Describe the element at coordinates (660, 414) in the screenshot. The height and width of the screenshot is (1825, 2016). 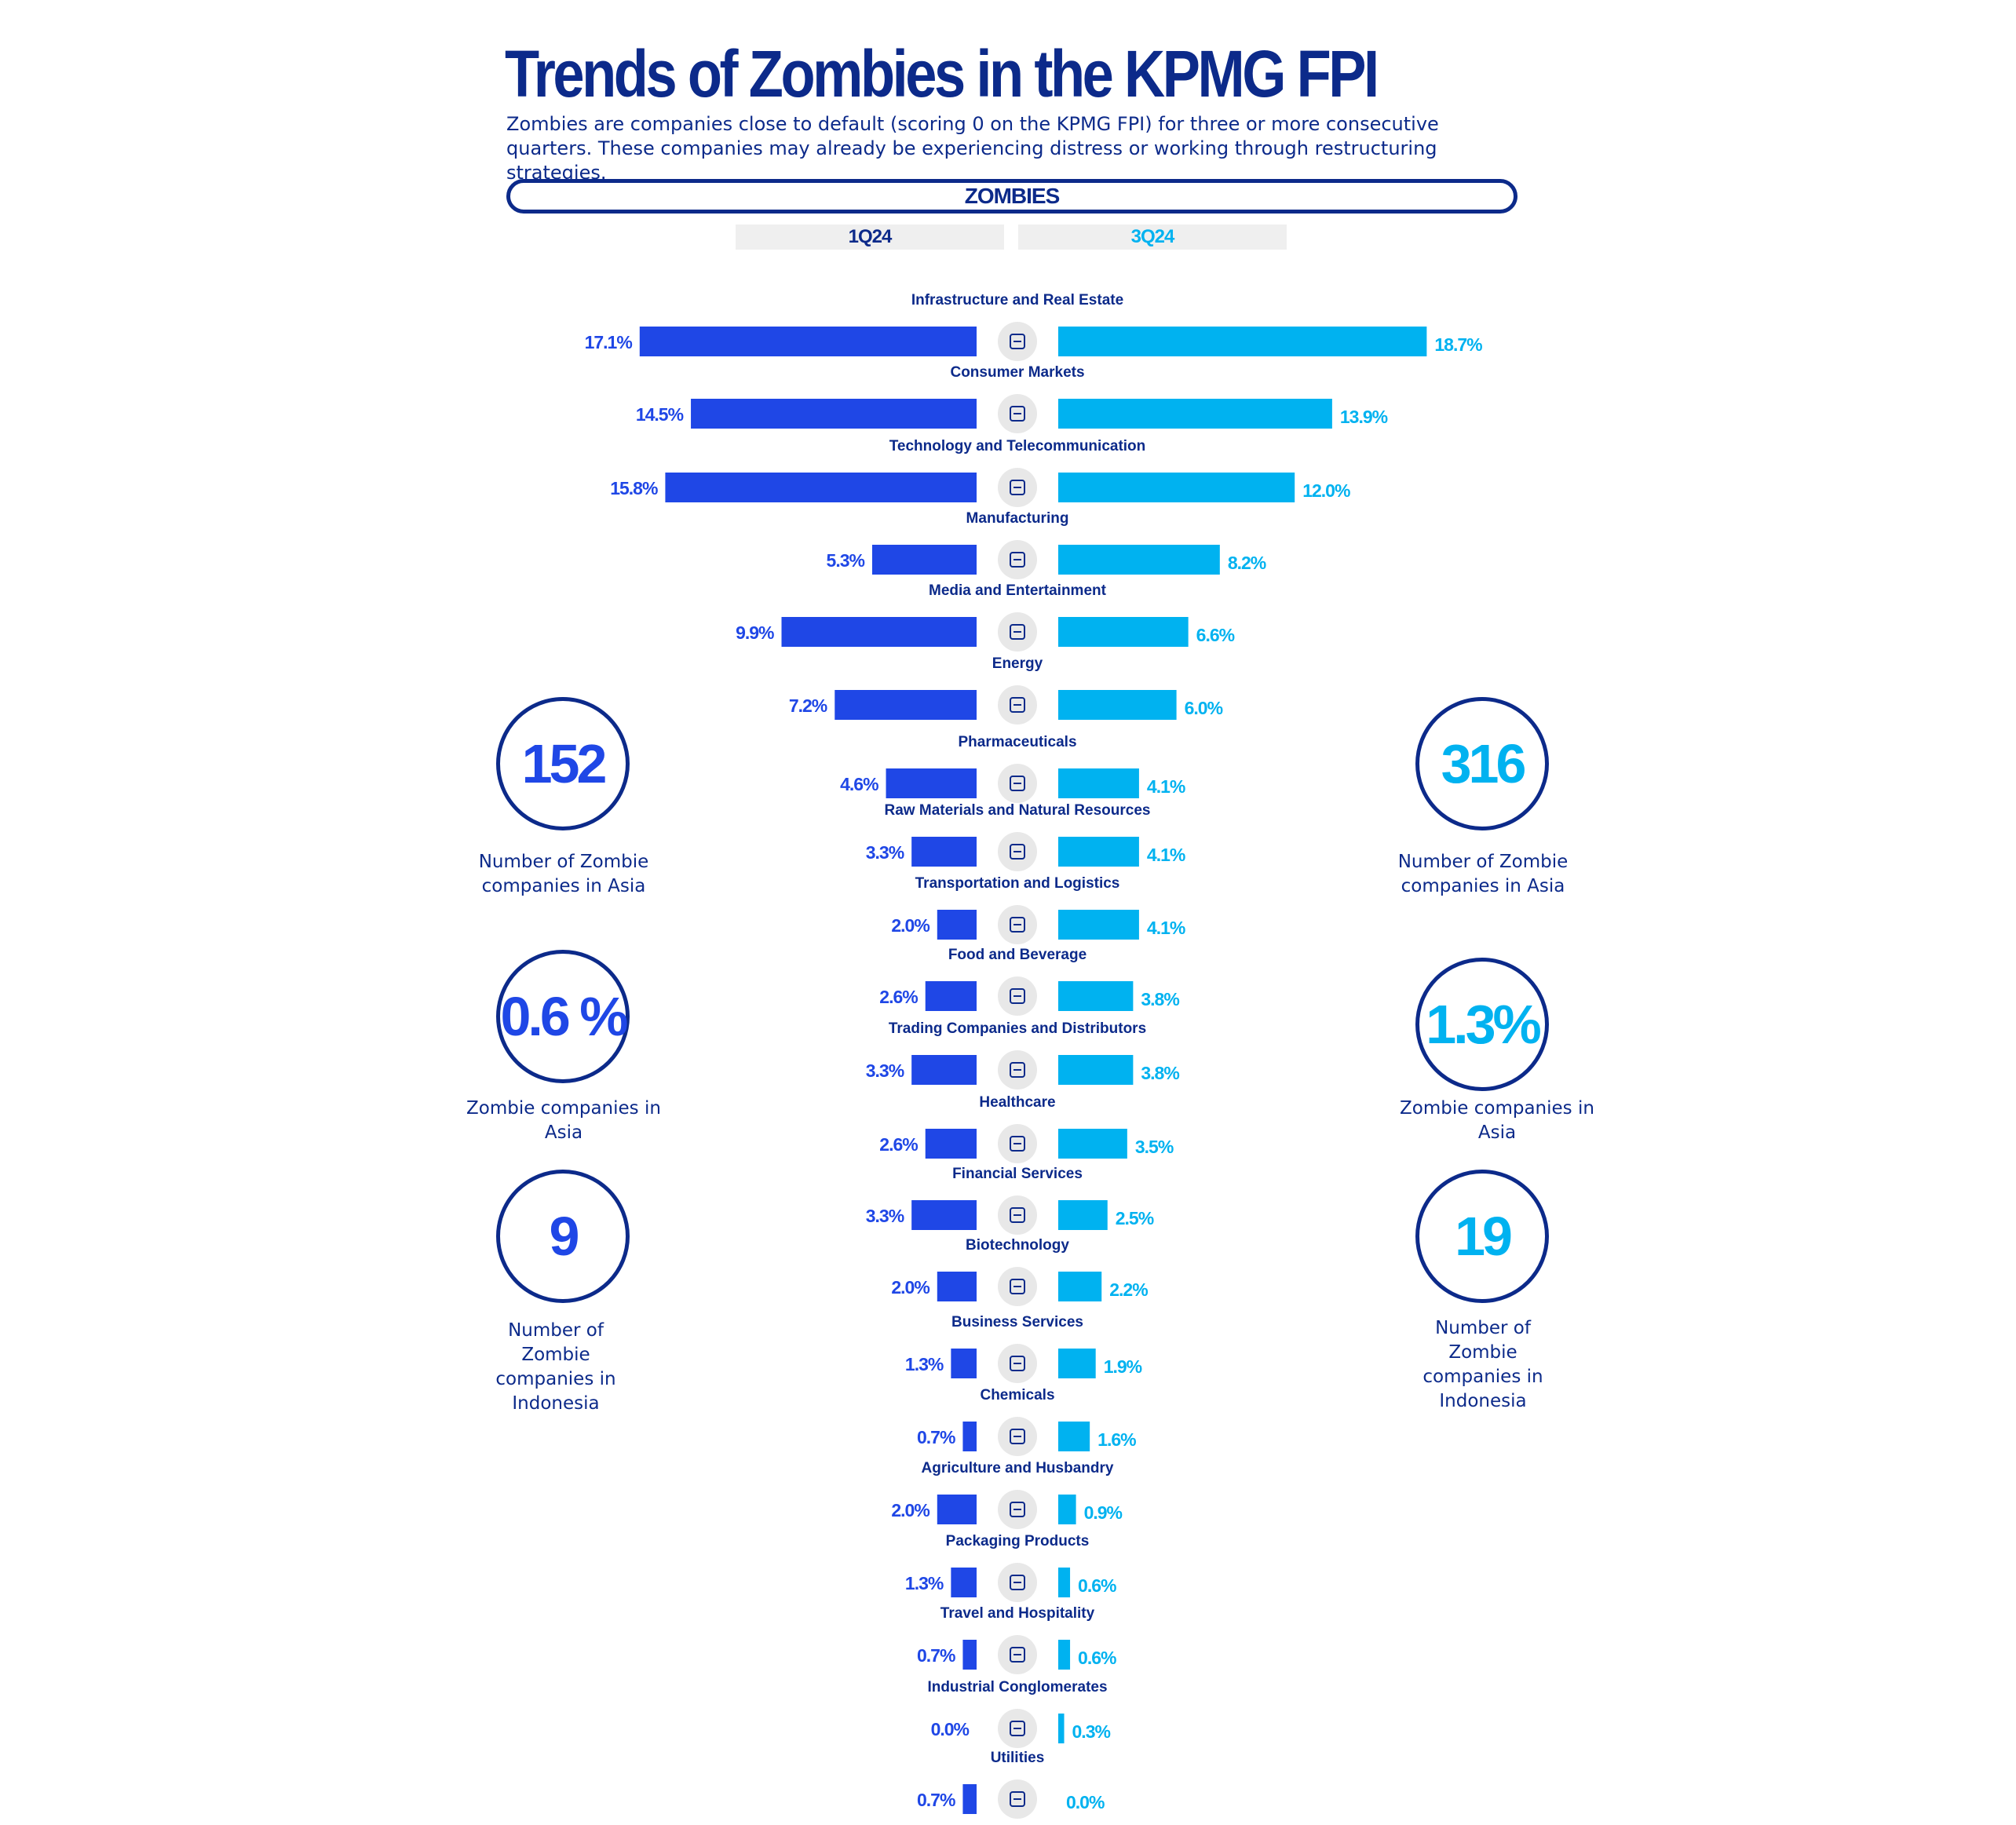
I see `value-label-1q24: 14.5%` at that location.